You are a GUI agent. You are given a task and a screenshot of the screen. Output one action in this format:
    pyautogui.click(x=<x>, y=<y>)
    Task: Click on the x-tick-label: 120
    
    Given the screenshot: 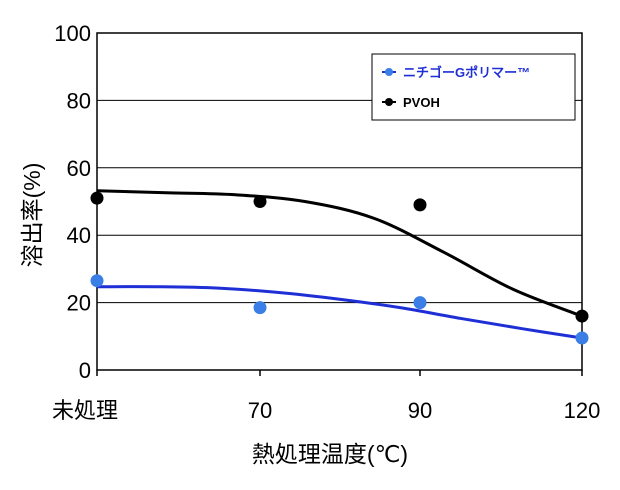 What is the action you would take?
    pyautogui.click(x=582, y=410)
    